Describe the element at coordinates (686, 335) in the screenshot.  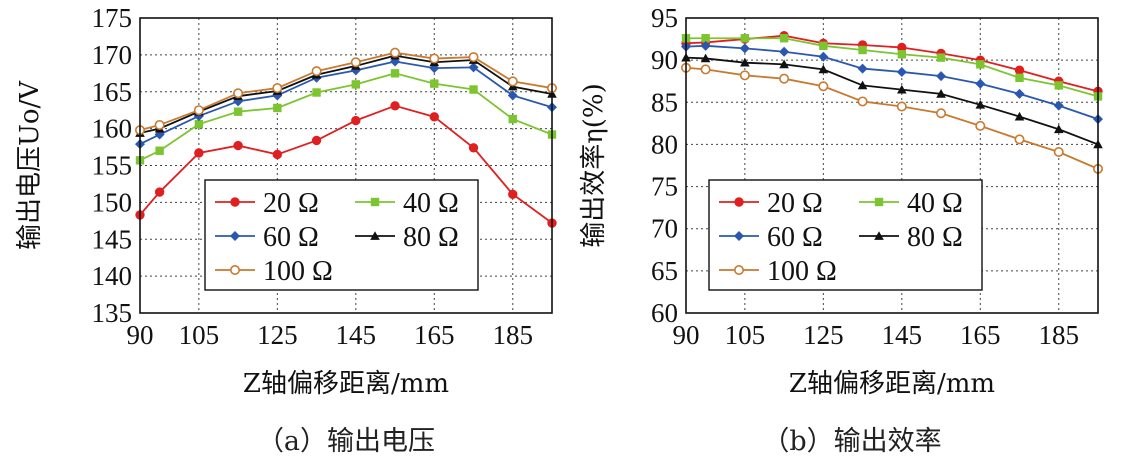
I see `x-tick-label: 90` at that location.